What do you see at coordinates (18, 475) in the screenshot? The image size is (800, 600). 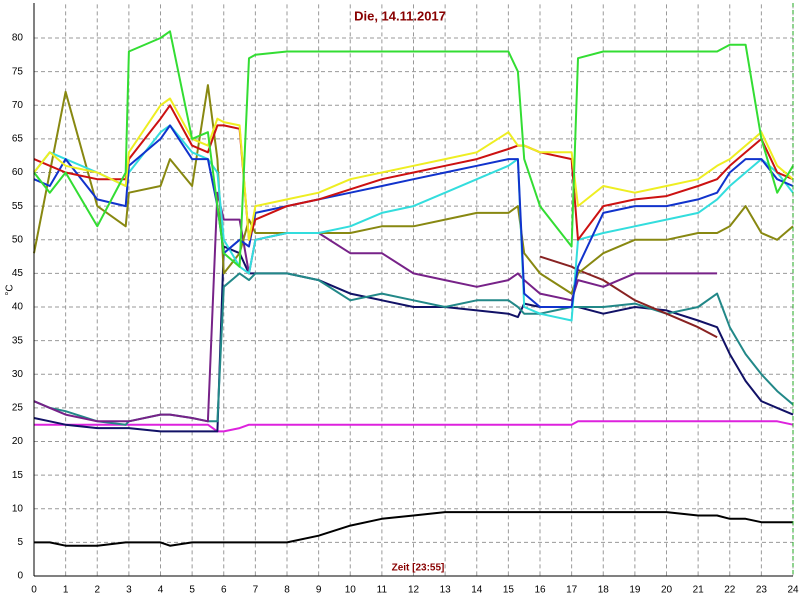 I see `y-tick-label: 15` at bounding box center [18, 475].